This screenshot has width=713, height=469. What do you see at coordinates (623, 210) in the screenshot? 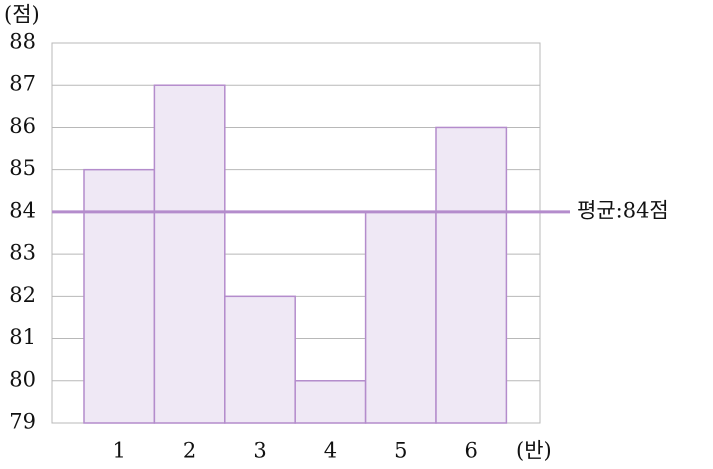
I see `average-label: 평균:84점` at bounding box center [623, 210].